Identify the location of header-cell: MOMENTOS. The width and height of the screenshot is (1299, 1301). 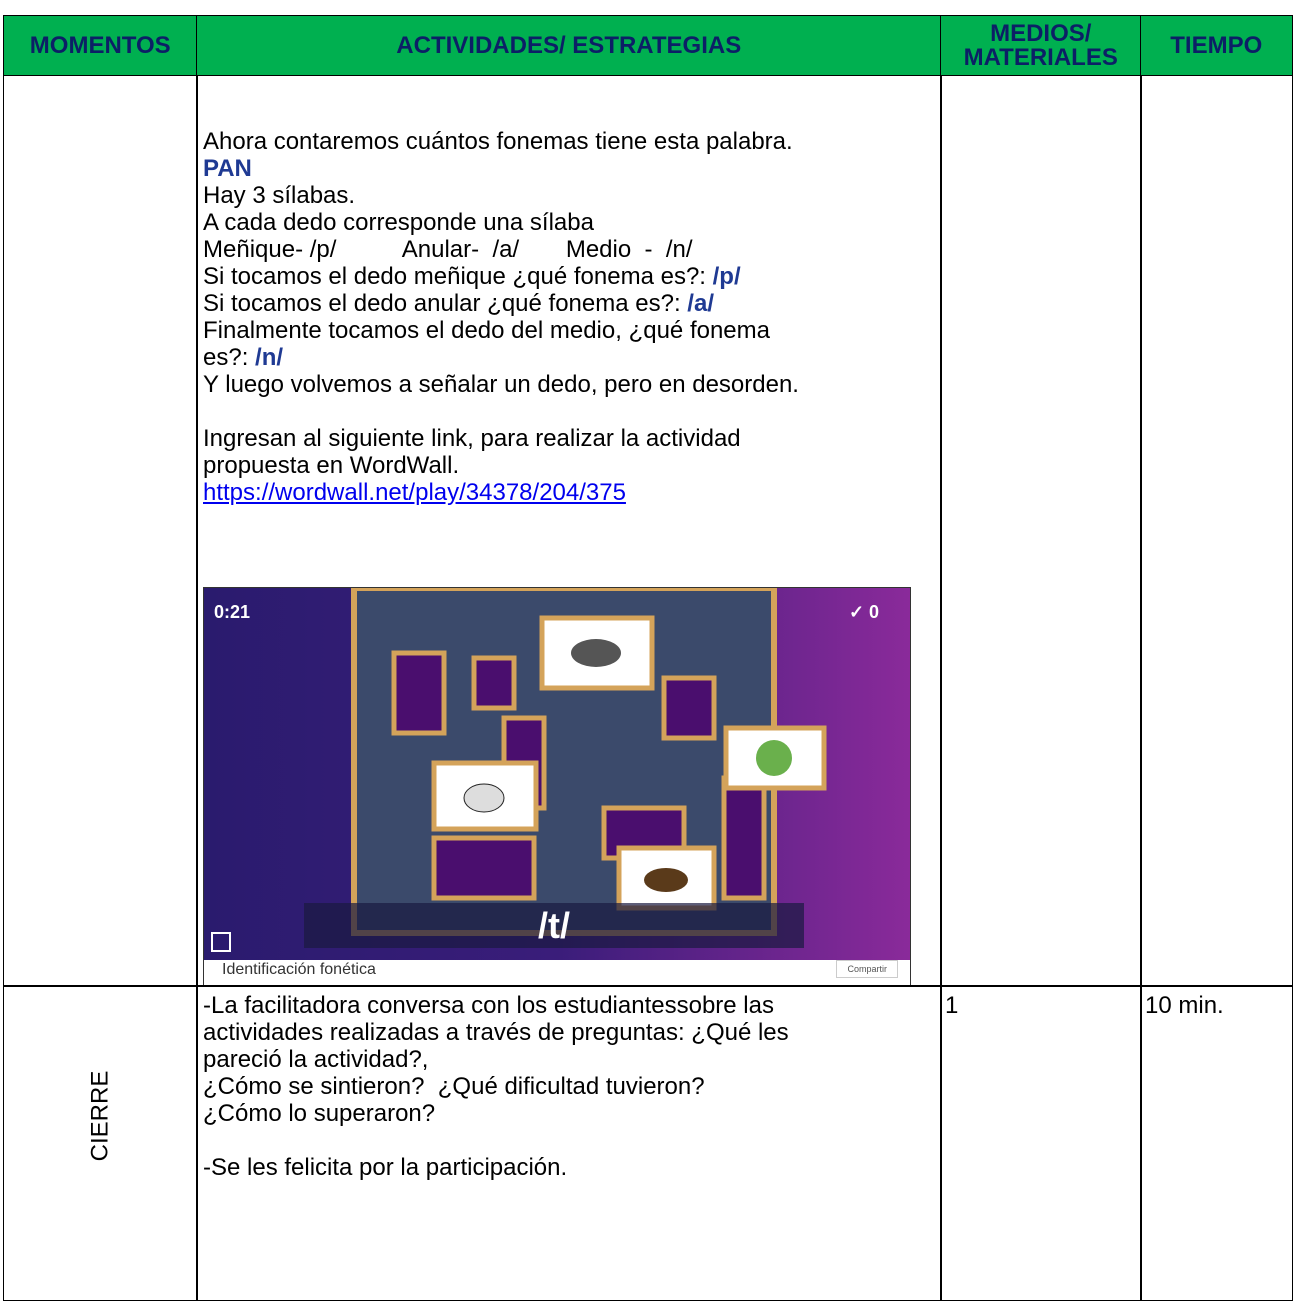
(100, 45).